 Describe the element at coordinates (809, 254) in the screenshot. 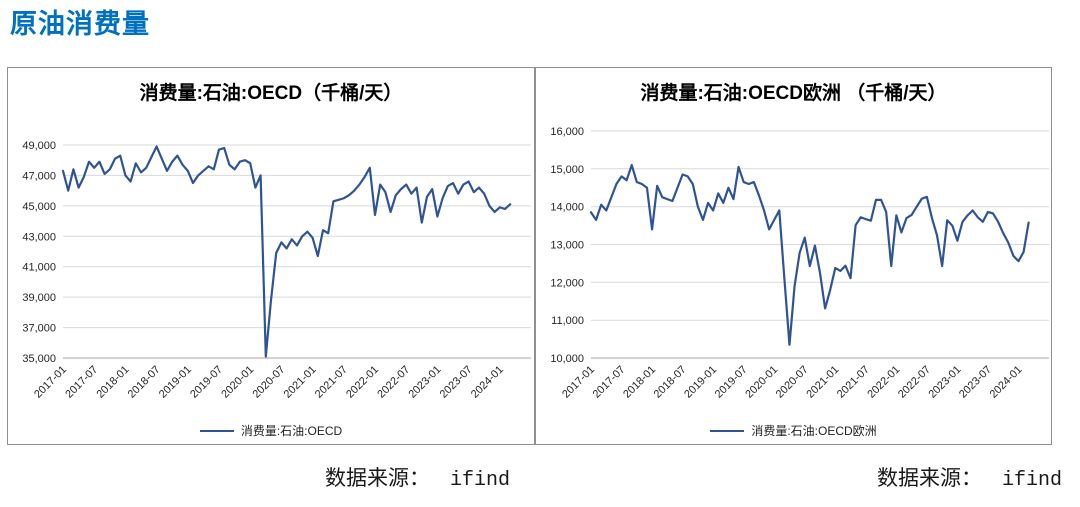

I see `data-series-line` at that location.